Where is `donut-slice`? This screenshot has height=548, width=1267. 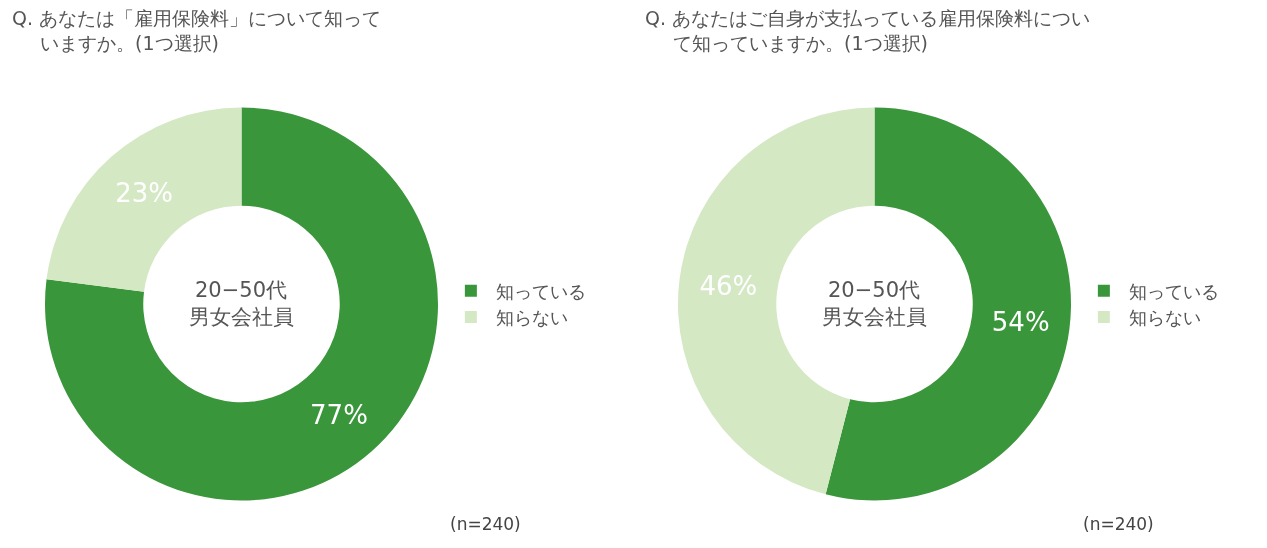
donut-slice is located at coordinates (948, 304).